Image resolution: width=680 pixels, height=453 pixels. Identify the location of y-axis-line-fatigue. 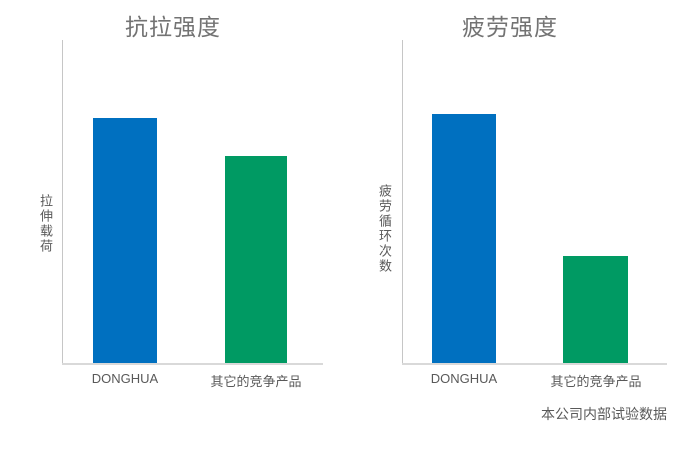
(402, 202).